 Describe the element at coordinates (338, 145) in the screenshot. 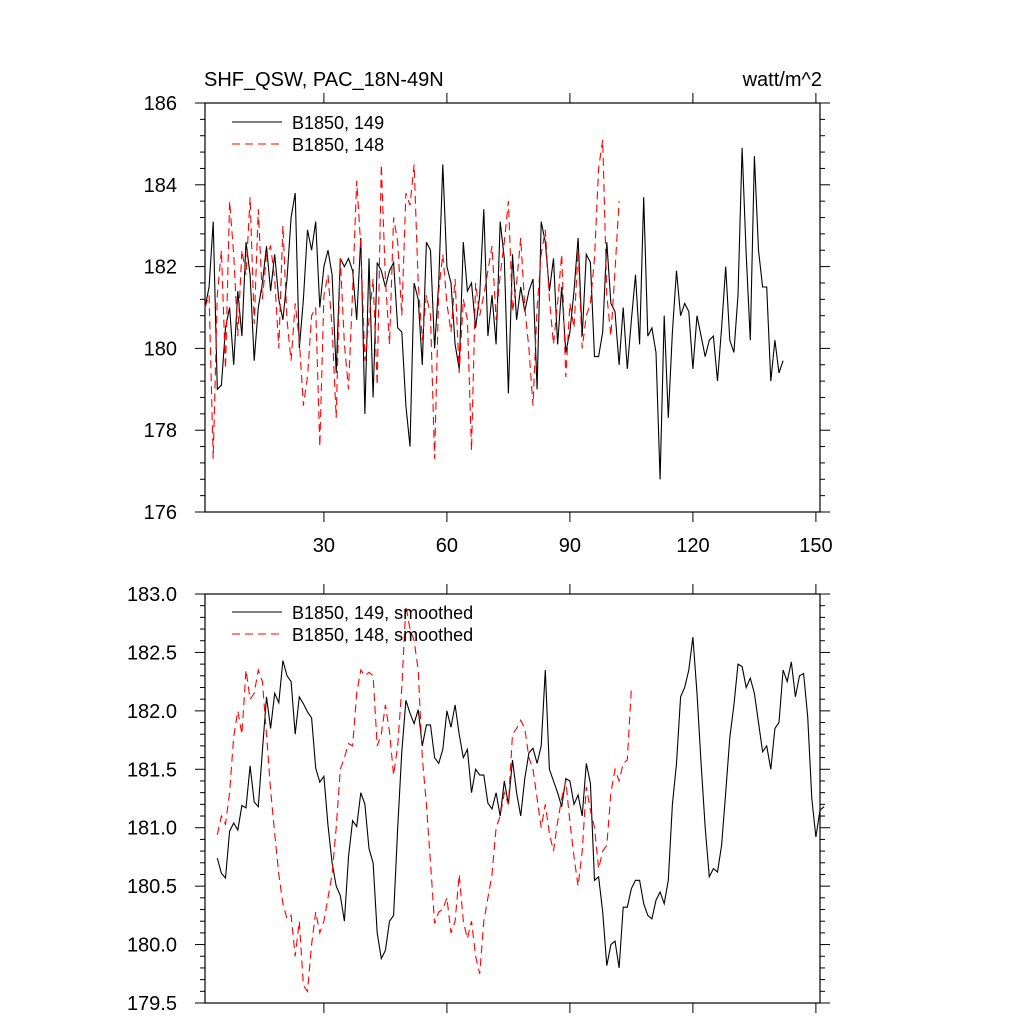

I see `top-legend-label-148: B1850, 148` at that location.